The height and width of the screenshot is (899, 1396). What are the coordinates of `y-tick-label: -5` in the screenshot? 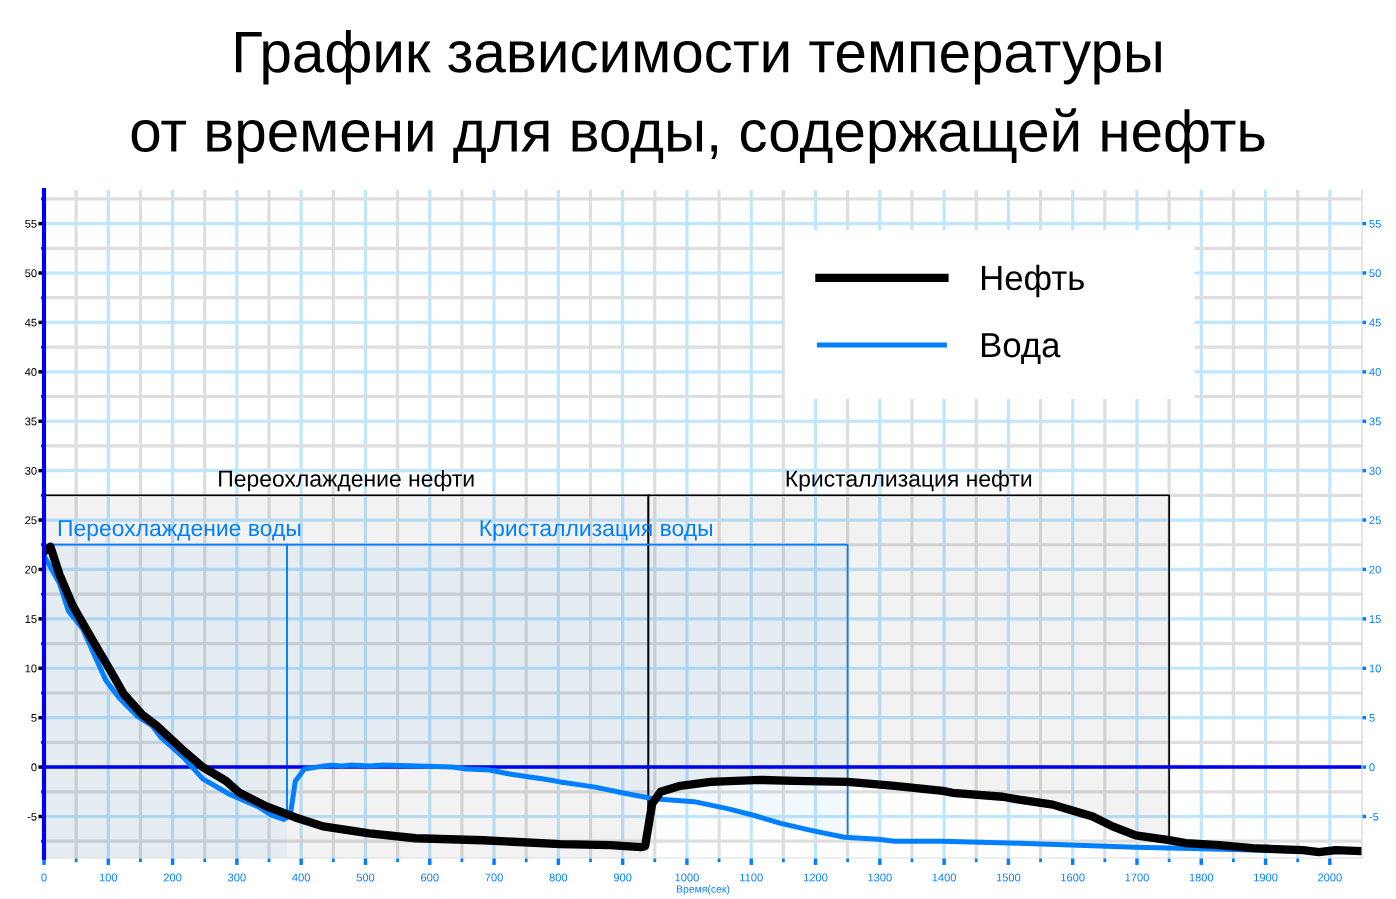 It's located at (32, 816).